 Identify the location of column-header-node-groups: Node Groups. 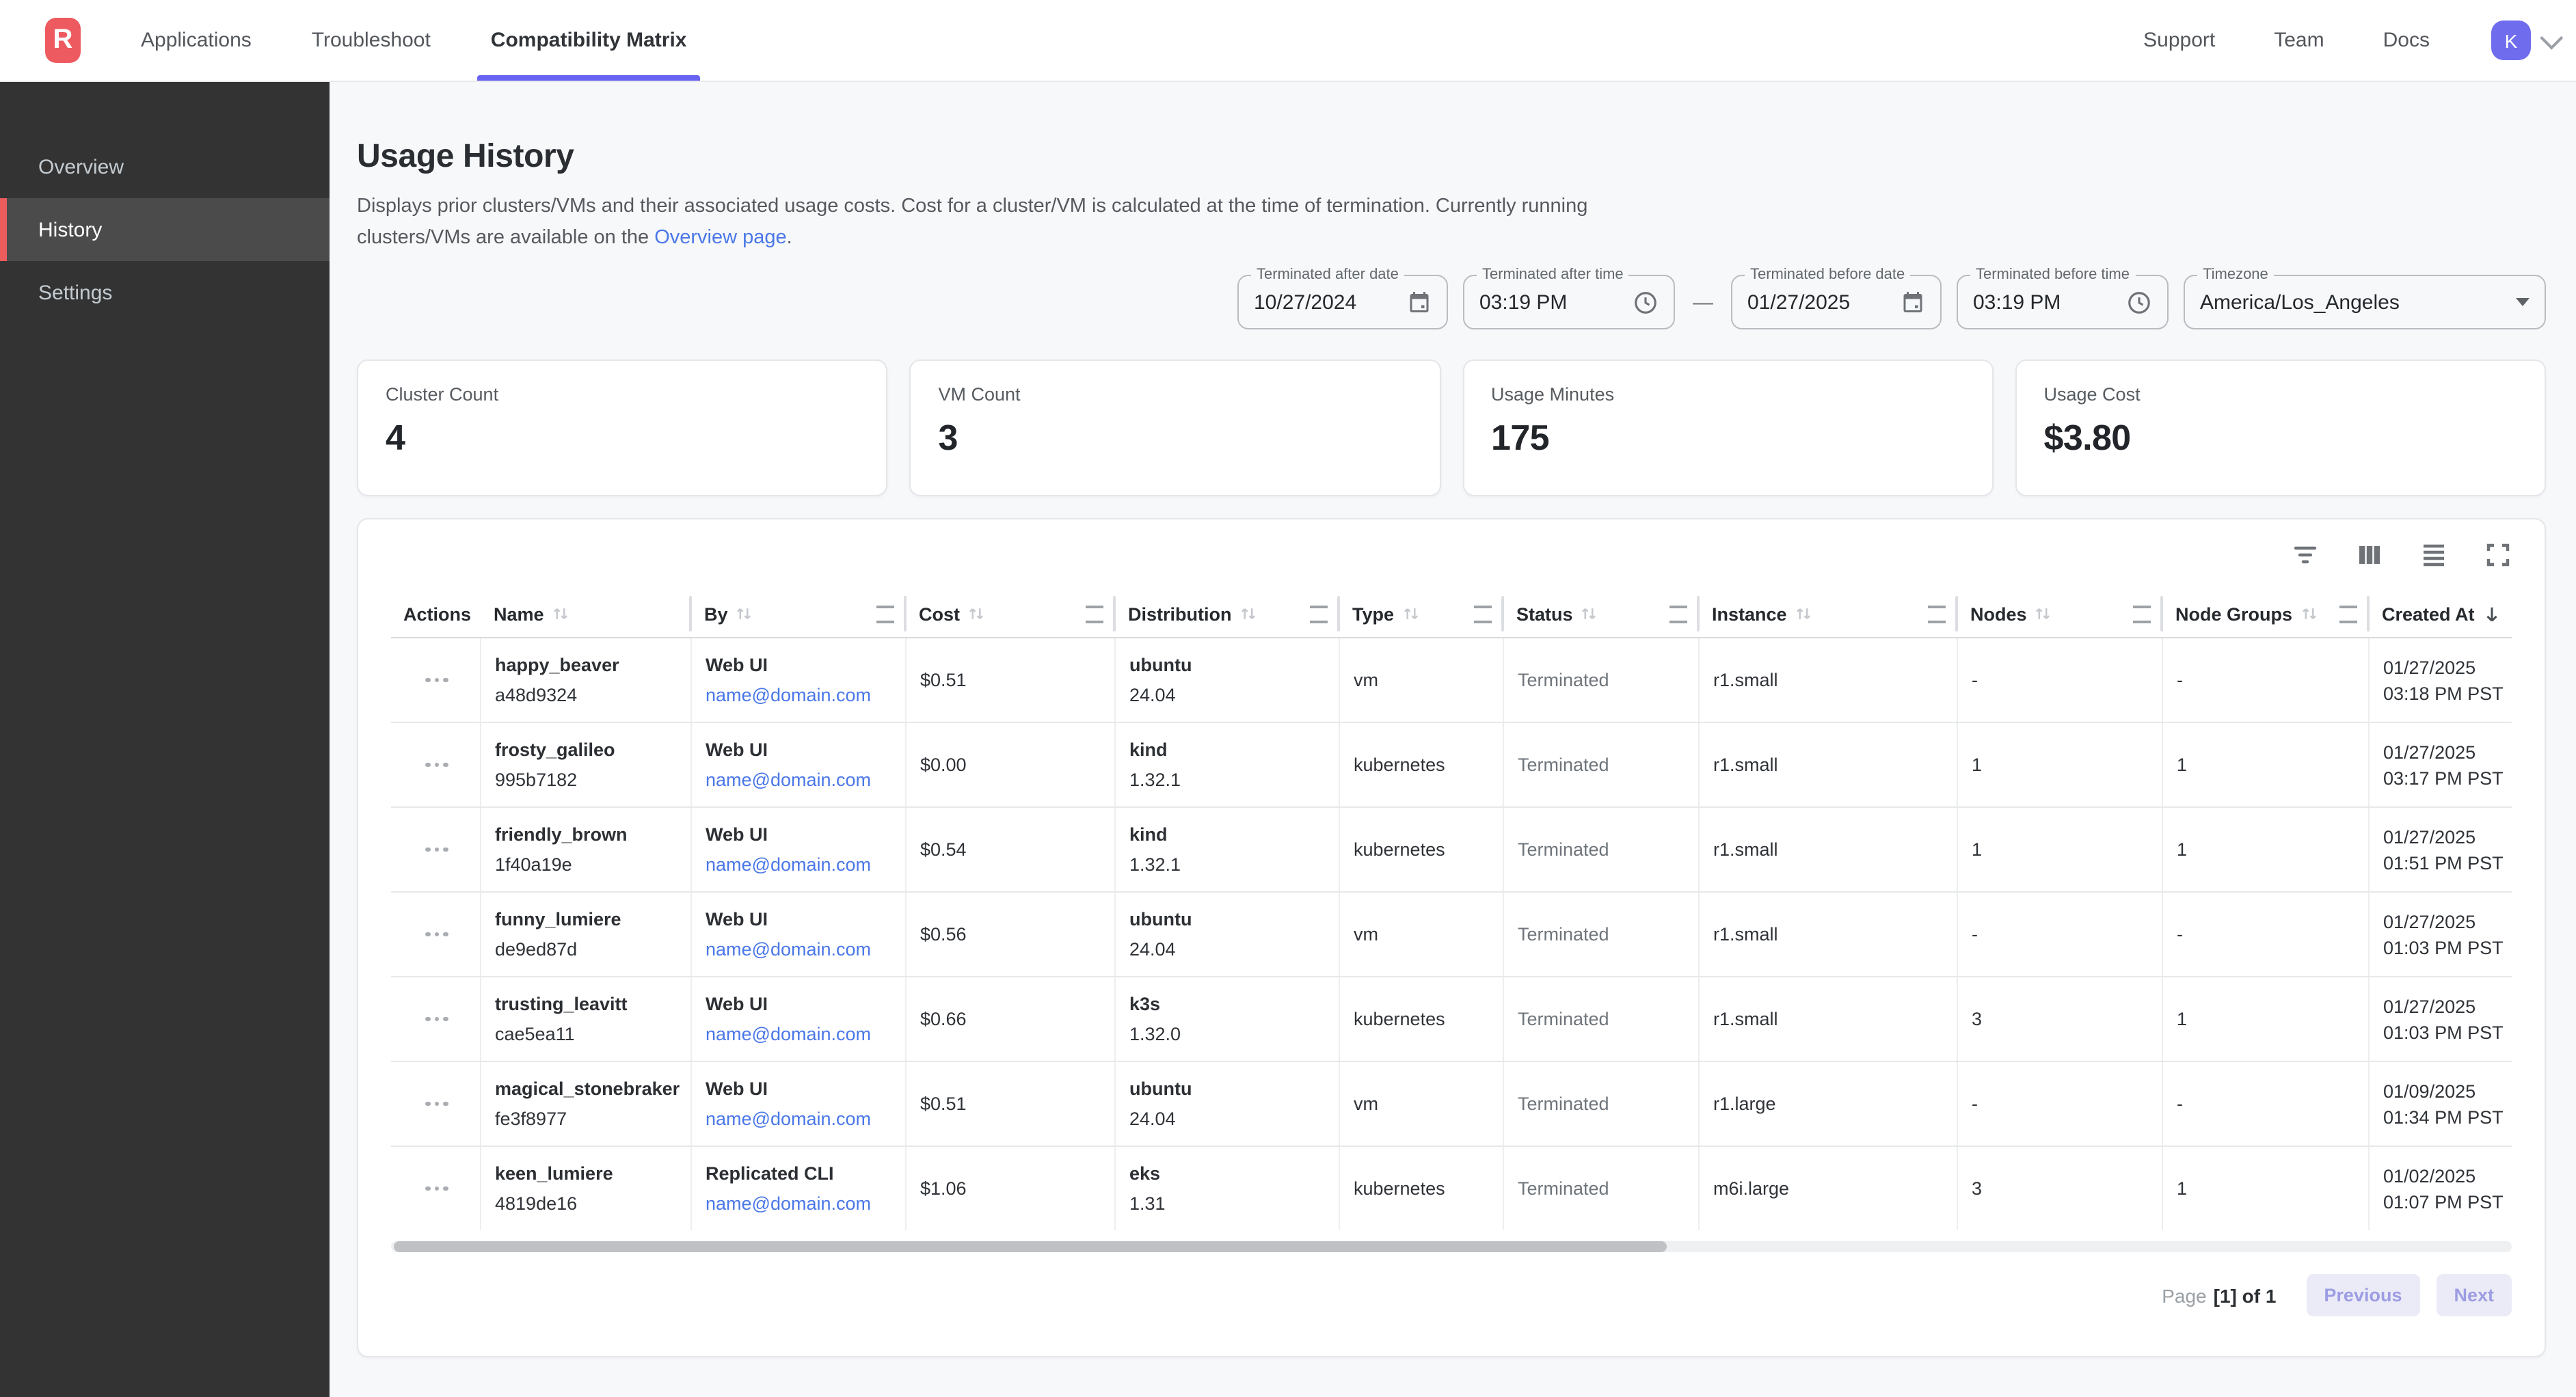
(2266, 614).